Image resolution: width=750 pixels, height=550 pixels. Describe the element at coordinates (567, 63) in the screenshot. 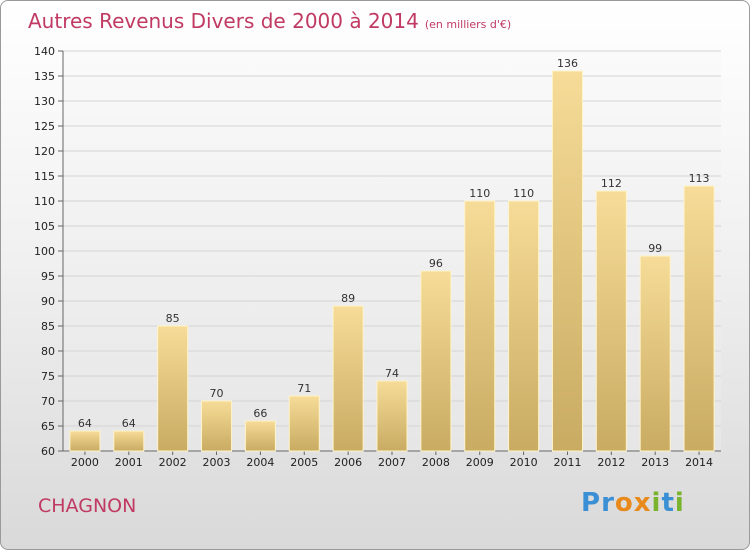

I see `data-label: 136` at that location.